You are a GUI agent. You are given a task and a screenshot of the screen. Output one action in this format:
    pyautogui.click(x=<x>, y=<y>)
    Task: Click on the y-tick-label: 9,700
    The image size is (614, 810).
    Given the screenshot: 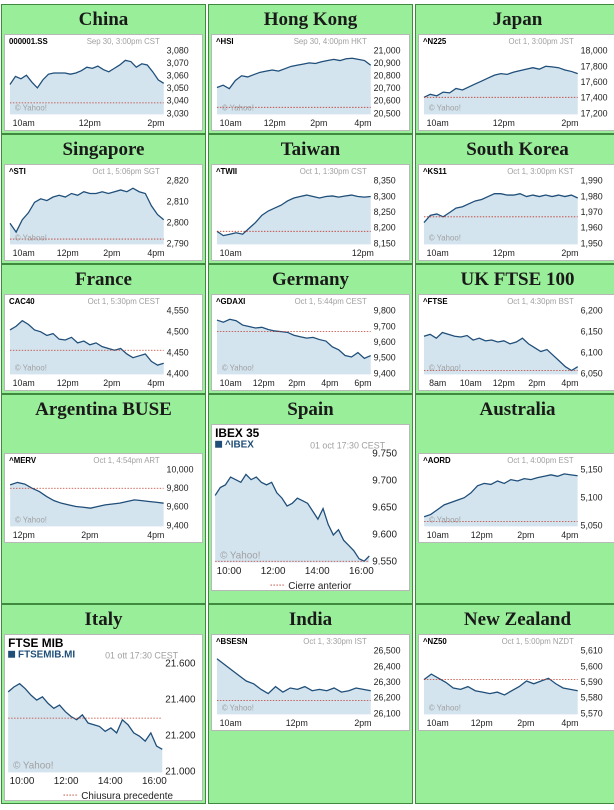 What is the action you would take?
    pyautogui.click(x=385, y=326)
    